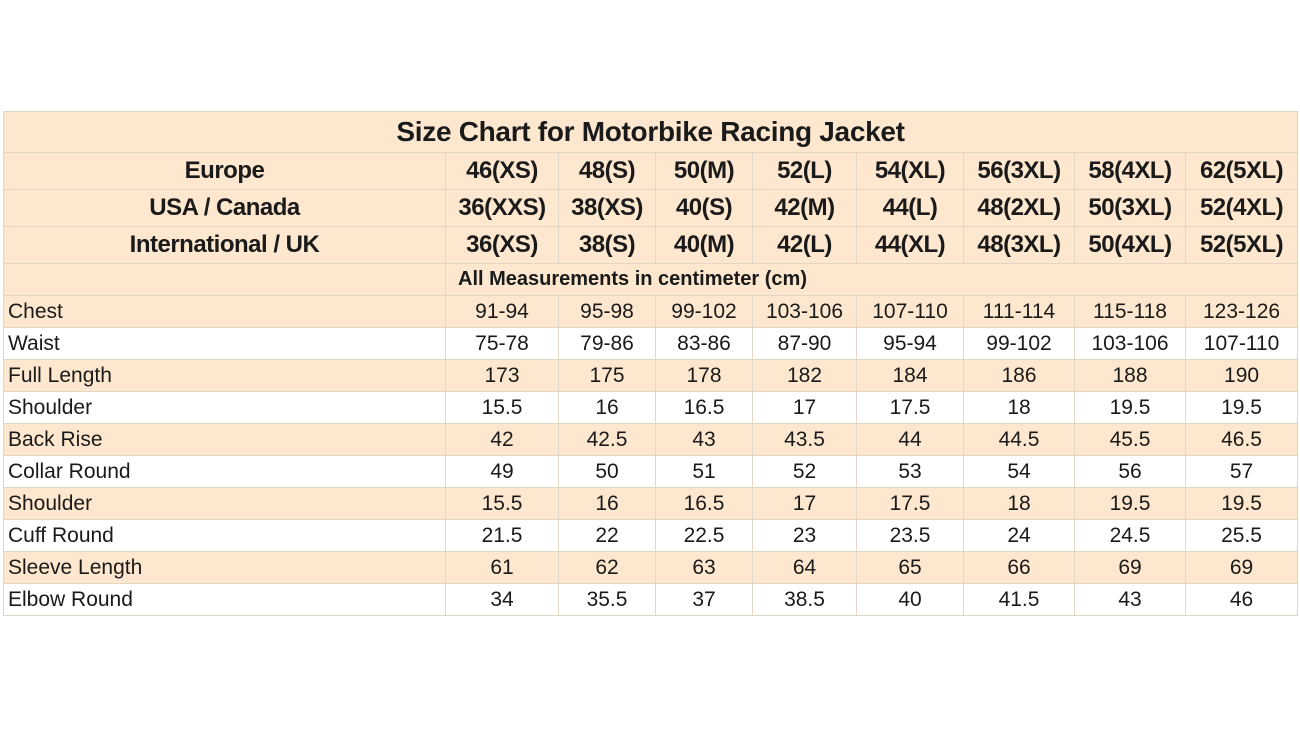  What do you see at coordinates (224, 599) in the screenshot?
I see `measurement-label: Elbow Round` at bounding box center [224, 599].